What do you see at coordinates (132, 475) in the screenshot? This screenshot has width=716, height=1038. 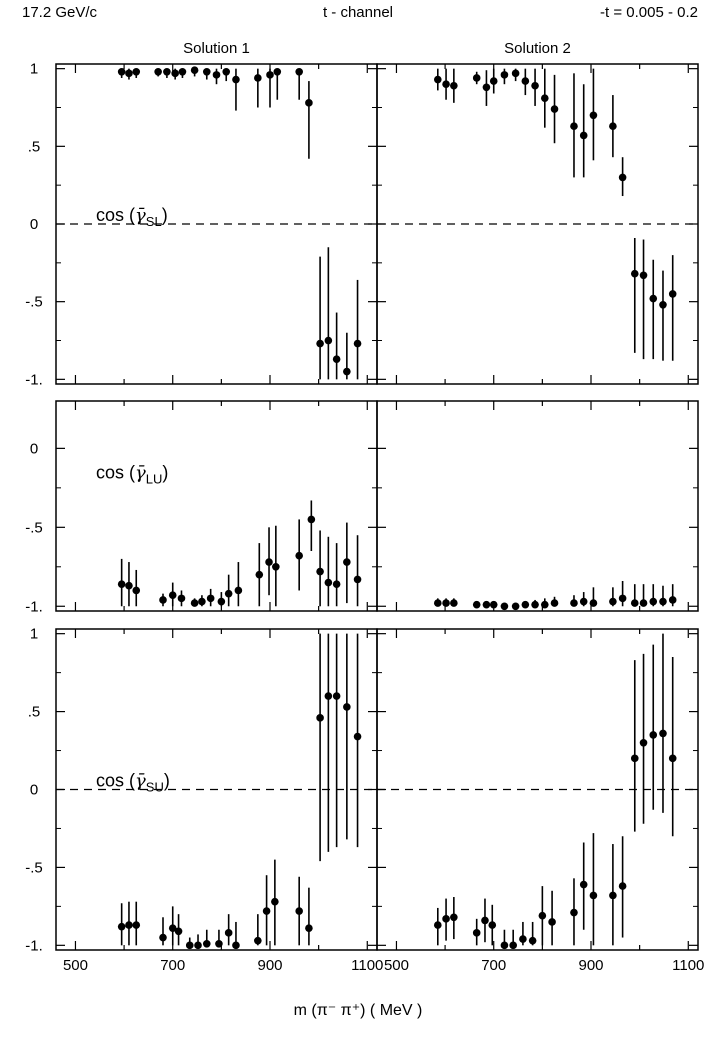 I see `panel-label: cos (γ̄LU)` at bounding box center [132, 475].